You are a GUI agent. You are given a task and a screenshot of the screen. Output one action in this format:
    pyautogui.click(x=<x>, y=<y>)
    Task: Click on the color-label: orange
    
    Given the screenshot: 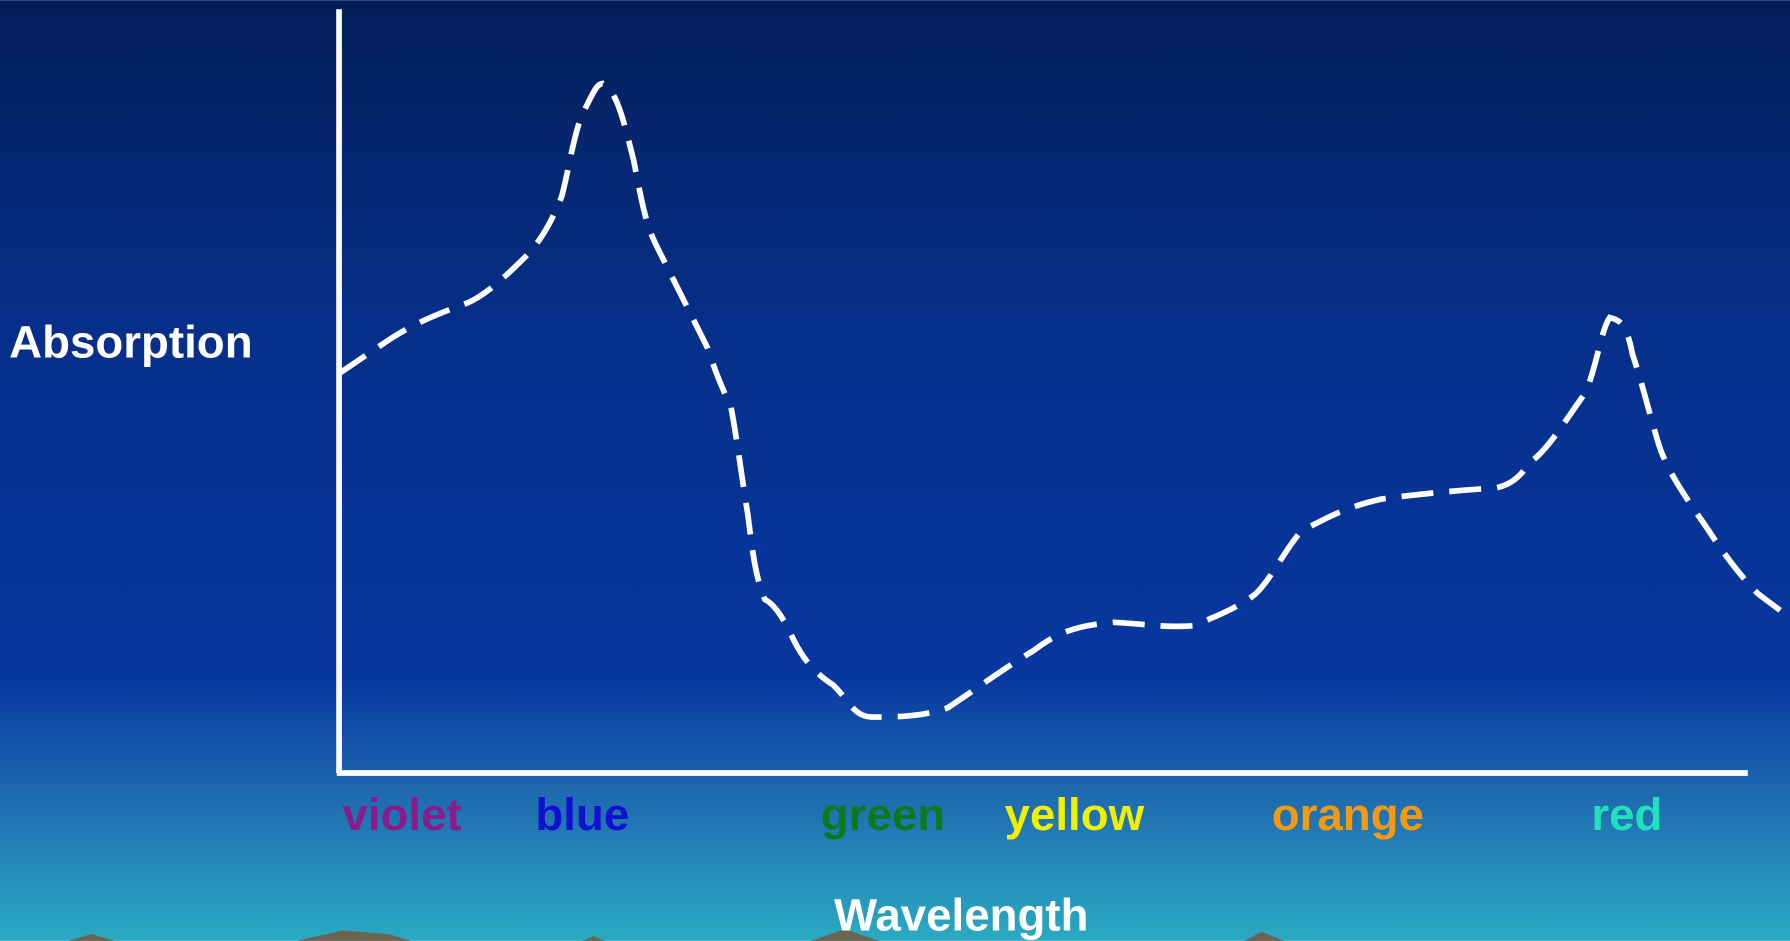 What is the action you would take?
    pyautogui.click(x=1348, y=814)
    